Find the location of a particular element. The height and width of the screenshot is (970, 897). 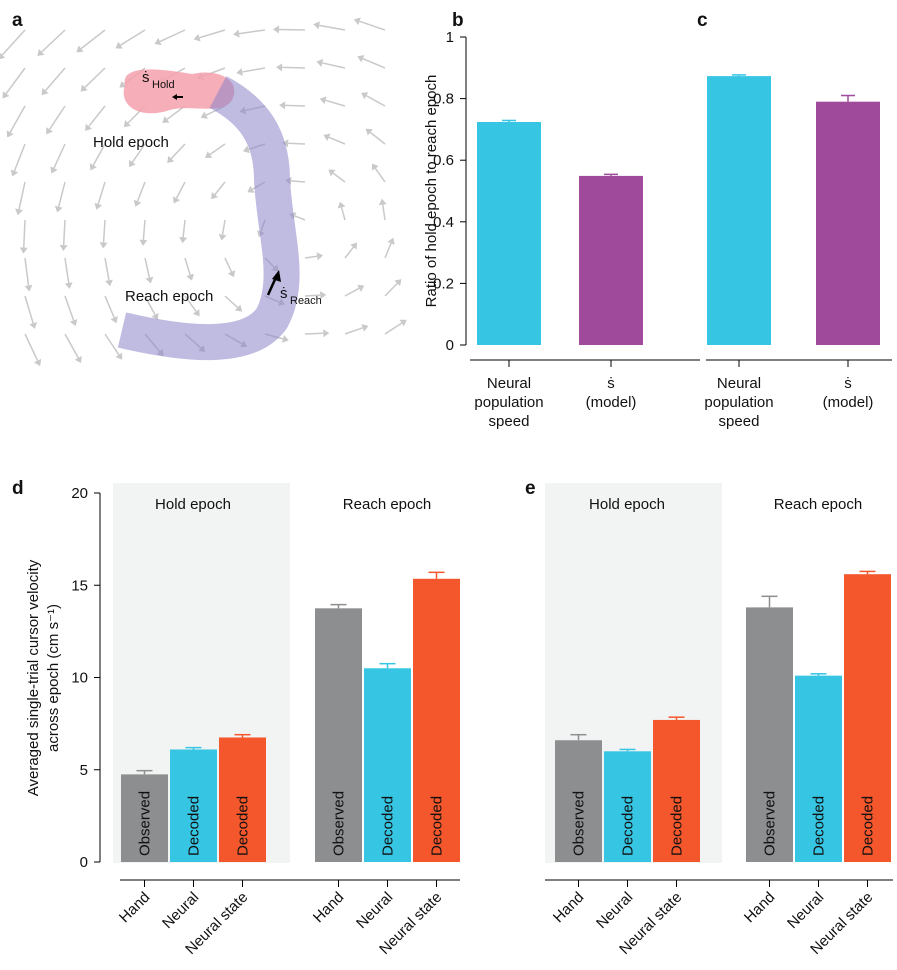

y-tick-label: 10 is located at coordinates (79, 678).